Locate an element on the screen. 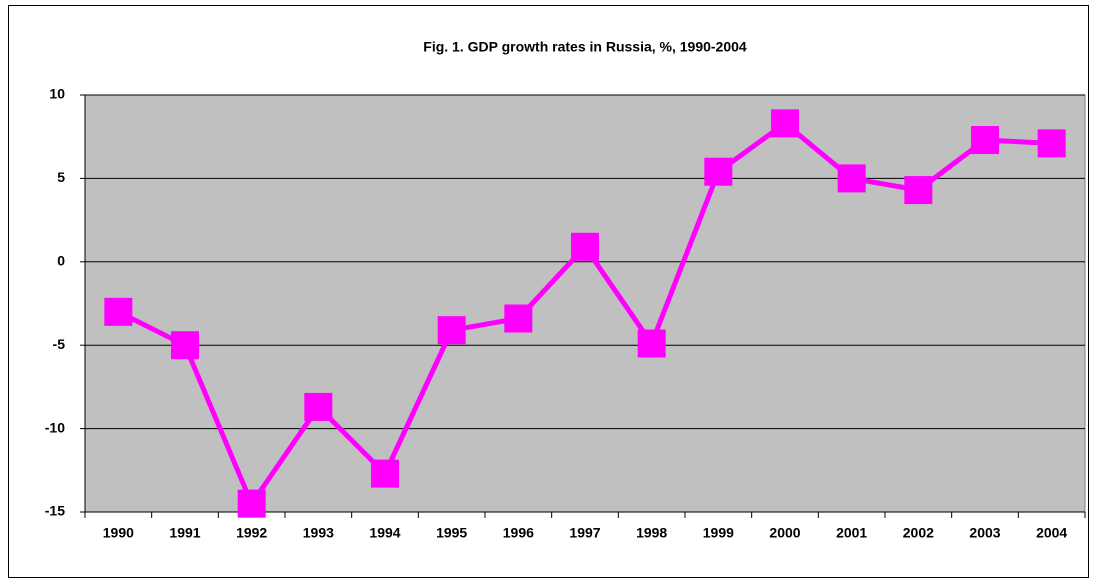 Image resolution: width=1094 pixels, height=583 pixels. x-tick-label: 1997 is located at coordinates (584, 533).